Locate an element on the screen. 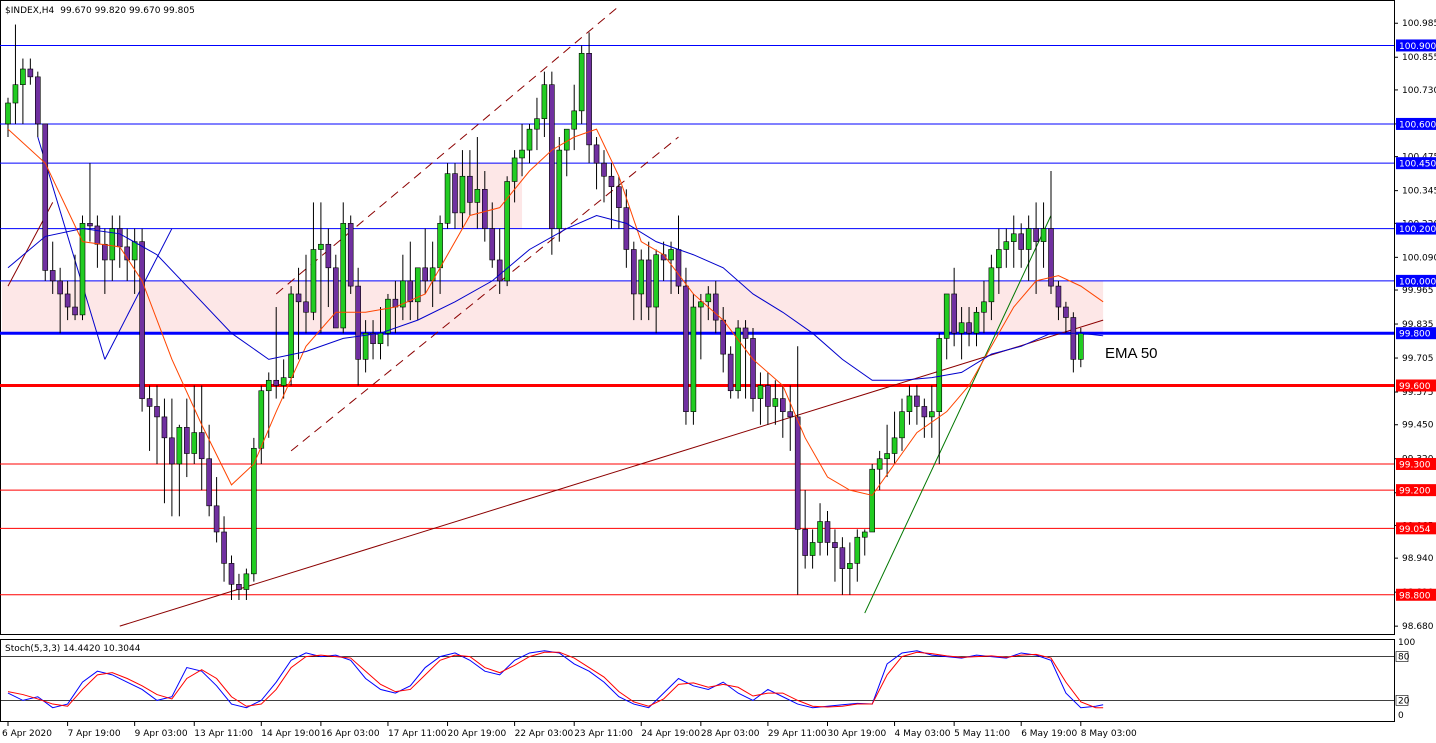 This screenshot has height=743, width=1436. time-tick-label: 14 Apr 19:00 is located at coordinates (290, 734).